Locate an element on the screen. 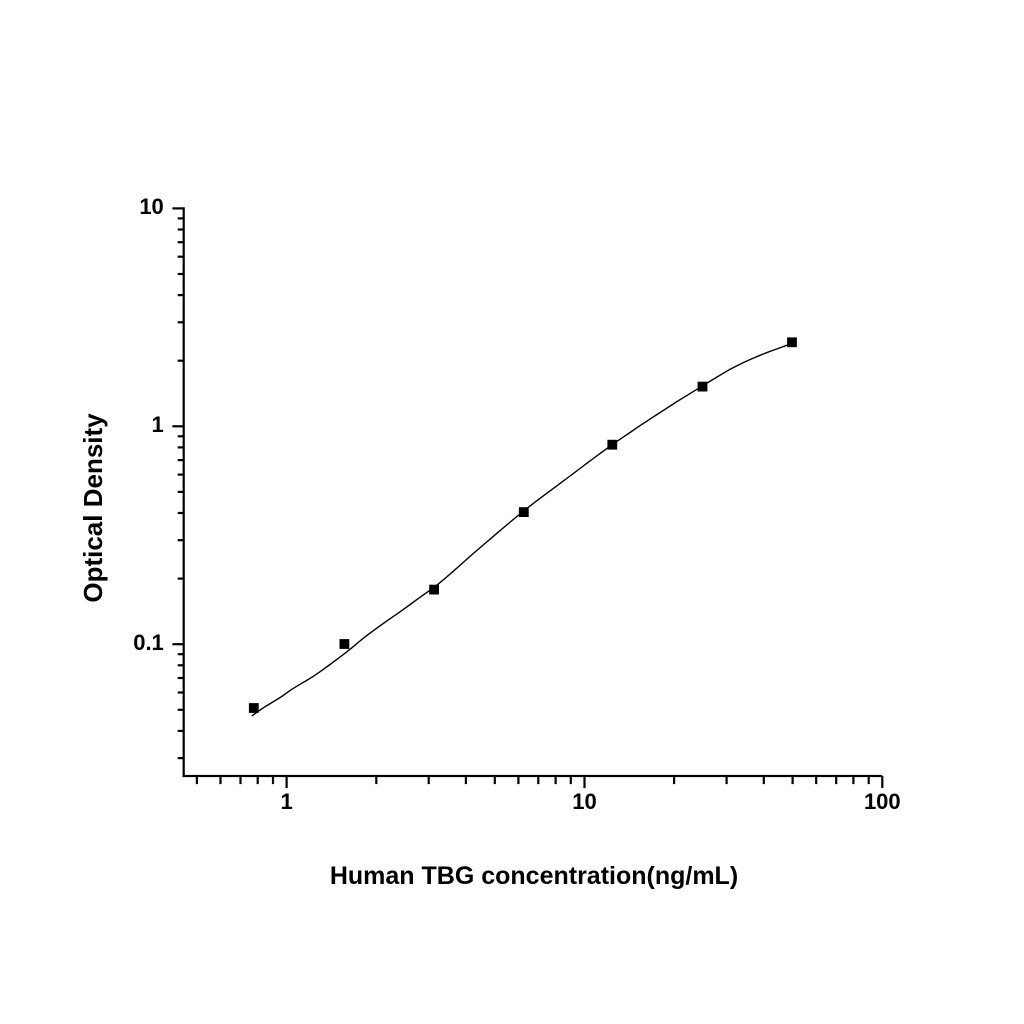  svg-text: 0.1 is located at coordinates (148, 642).